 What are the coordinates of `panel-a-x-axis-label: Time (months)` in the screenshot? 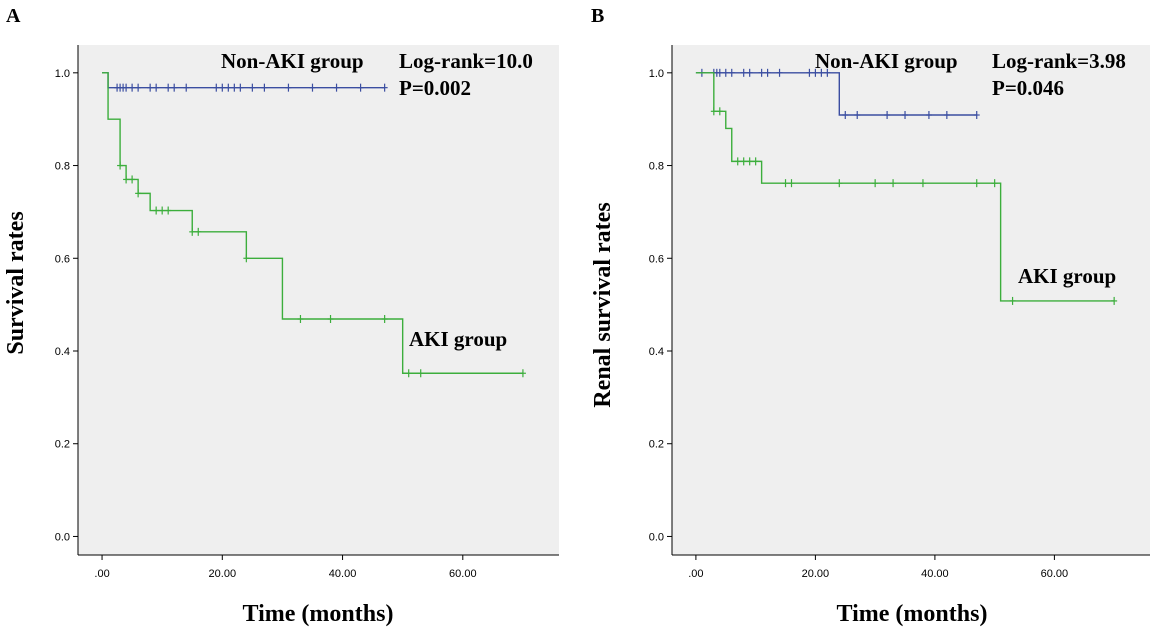 It's located at (318, 614).